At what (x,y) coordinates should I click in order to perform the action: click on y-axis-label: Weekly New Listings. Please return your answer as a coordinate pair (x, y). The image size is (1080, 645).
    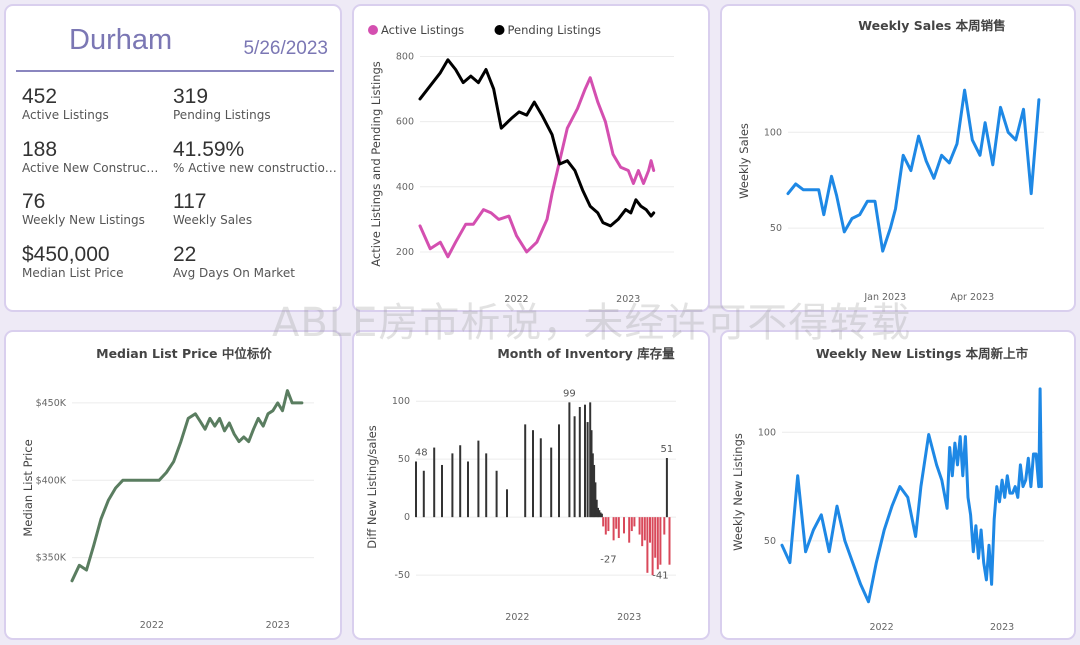
    Looking at the image, I should click on (738, 492).